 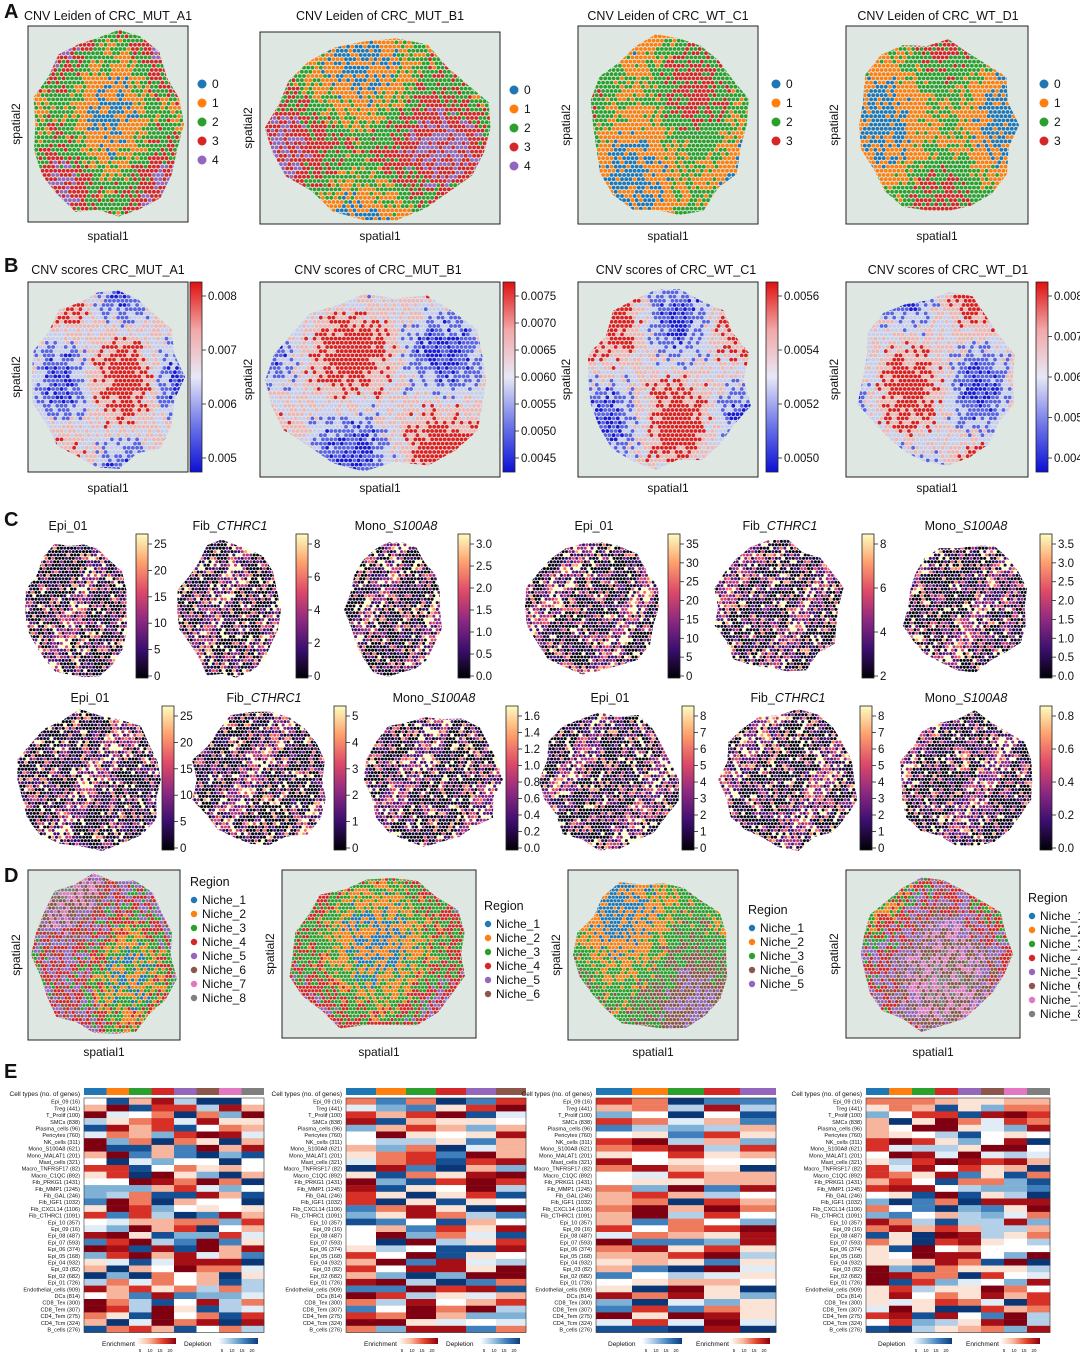 I want to click on heatmap-row-label: Fib_MMP1 (1245), so click(x=57, y=1190).